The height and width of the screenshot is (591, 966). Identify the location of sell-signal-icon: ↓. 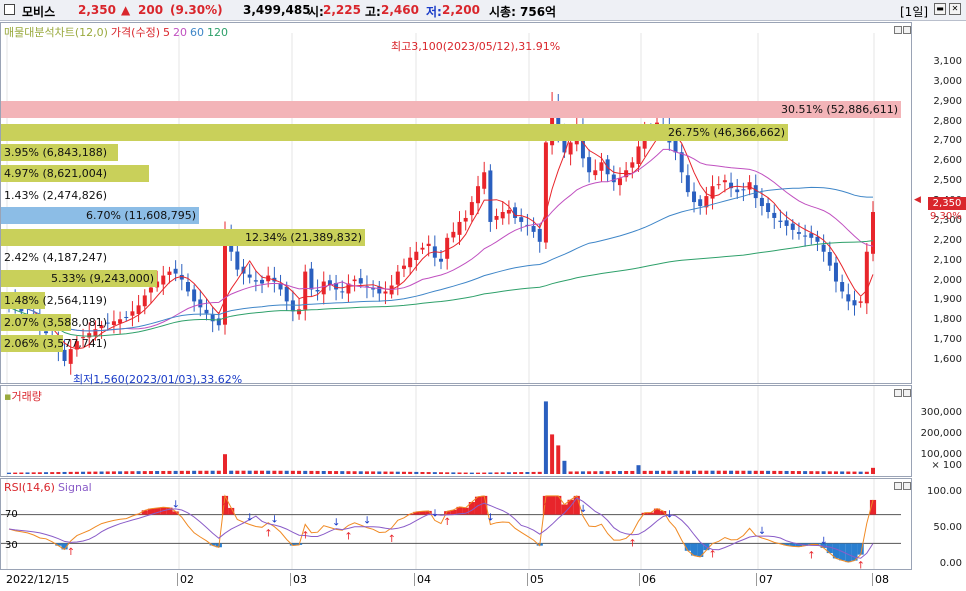
(669, 514).